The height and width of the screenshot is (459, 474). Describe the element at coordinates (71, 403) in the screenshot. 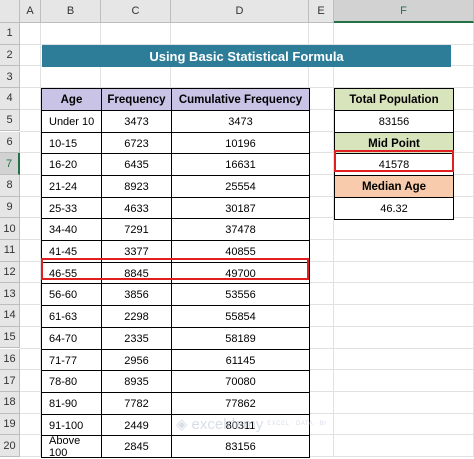

I see `age-cell: 81-90` at that location.